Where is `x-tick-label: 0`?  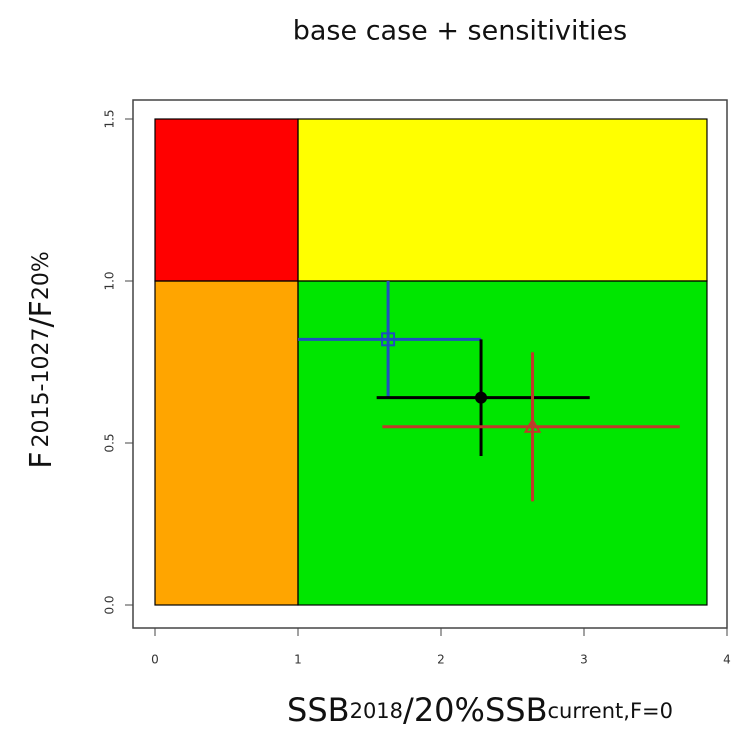
x-tick-label: 0 is located at coordinates (155, 660).